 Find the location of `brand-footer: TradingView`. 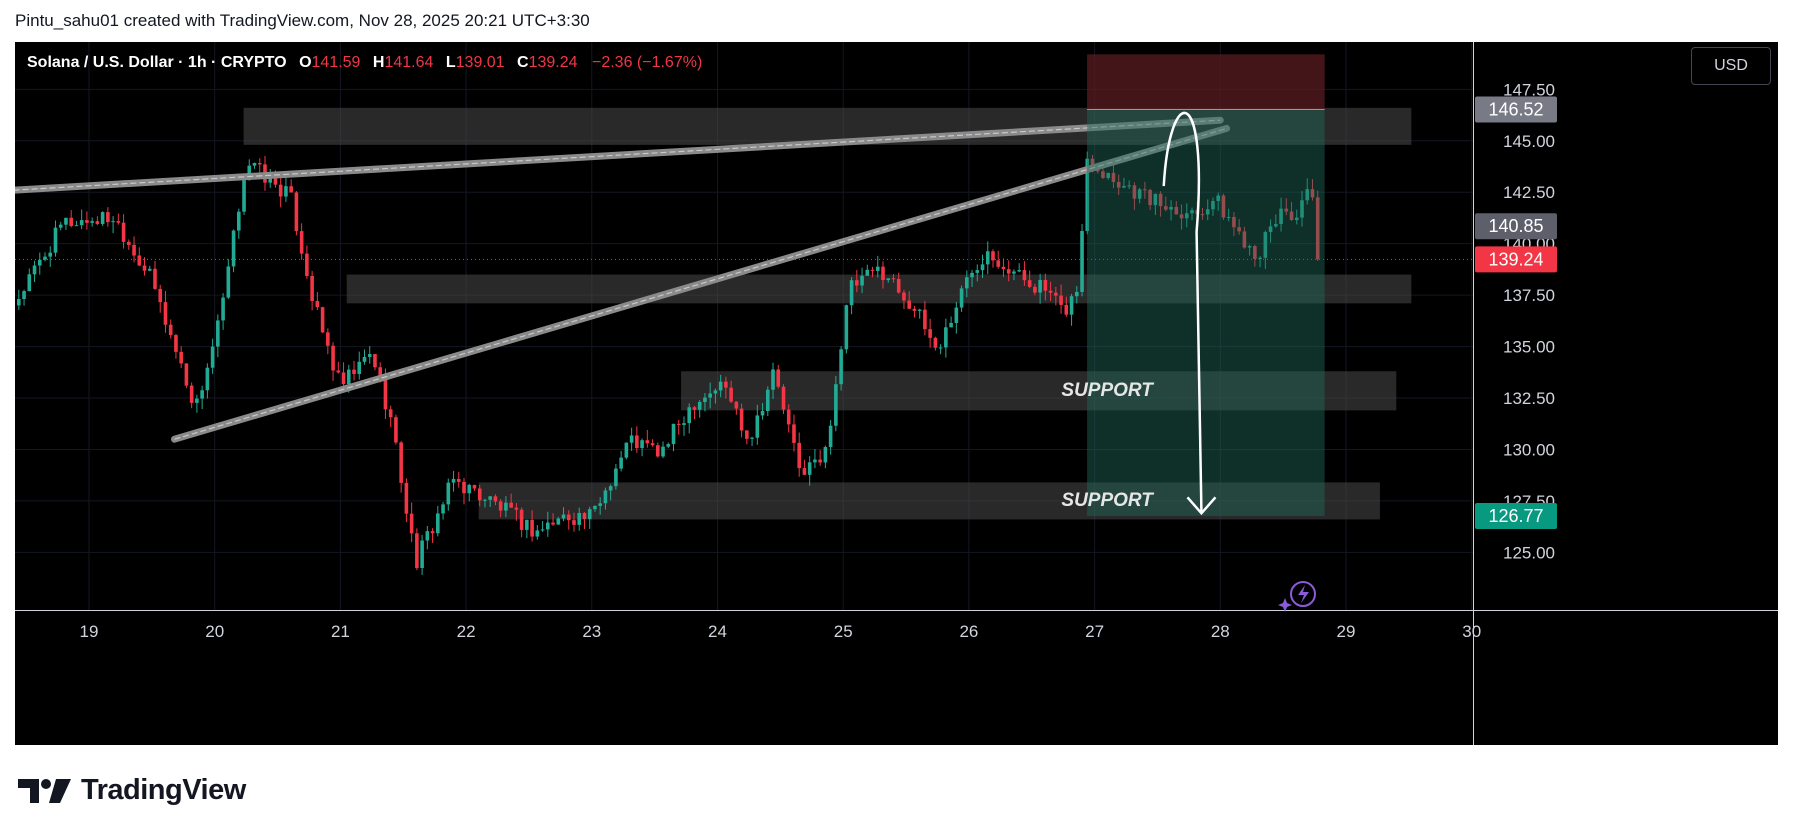

brand-footer: TradingView is located at coordinates (132, 790).